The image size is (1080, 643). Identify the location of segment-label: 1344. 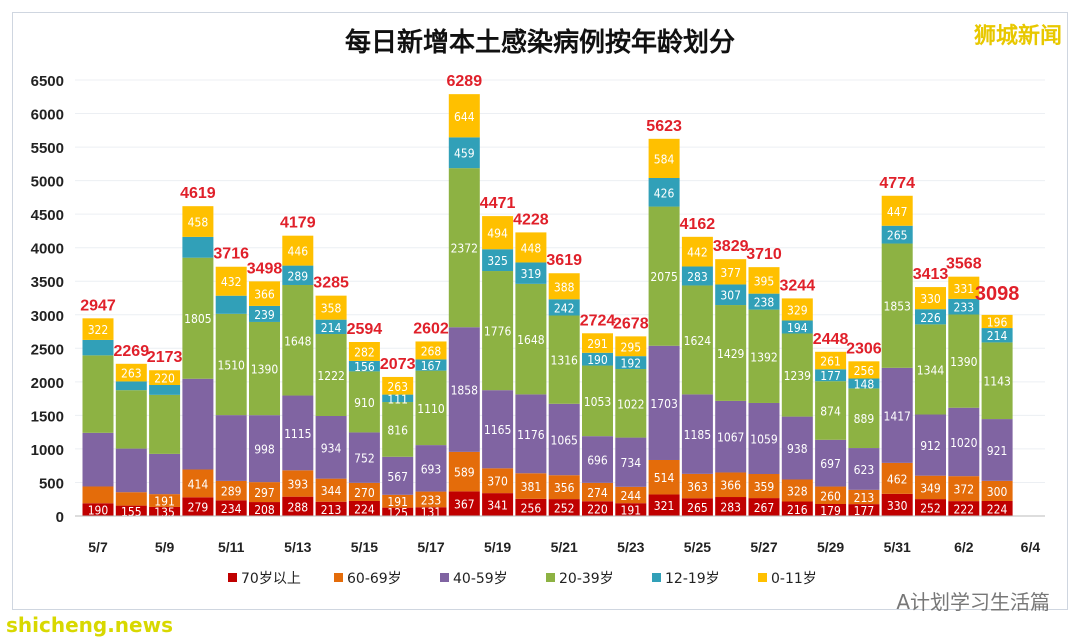
(931, 370).